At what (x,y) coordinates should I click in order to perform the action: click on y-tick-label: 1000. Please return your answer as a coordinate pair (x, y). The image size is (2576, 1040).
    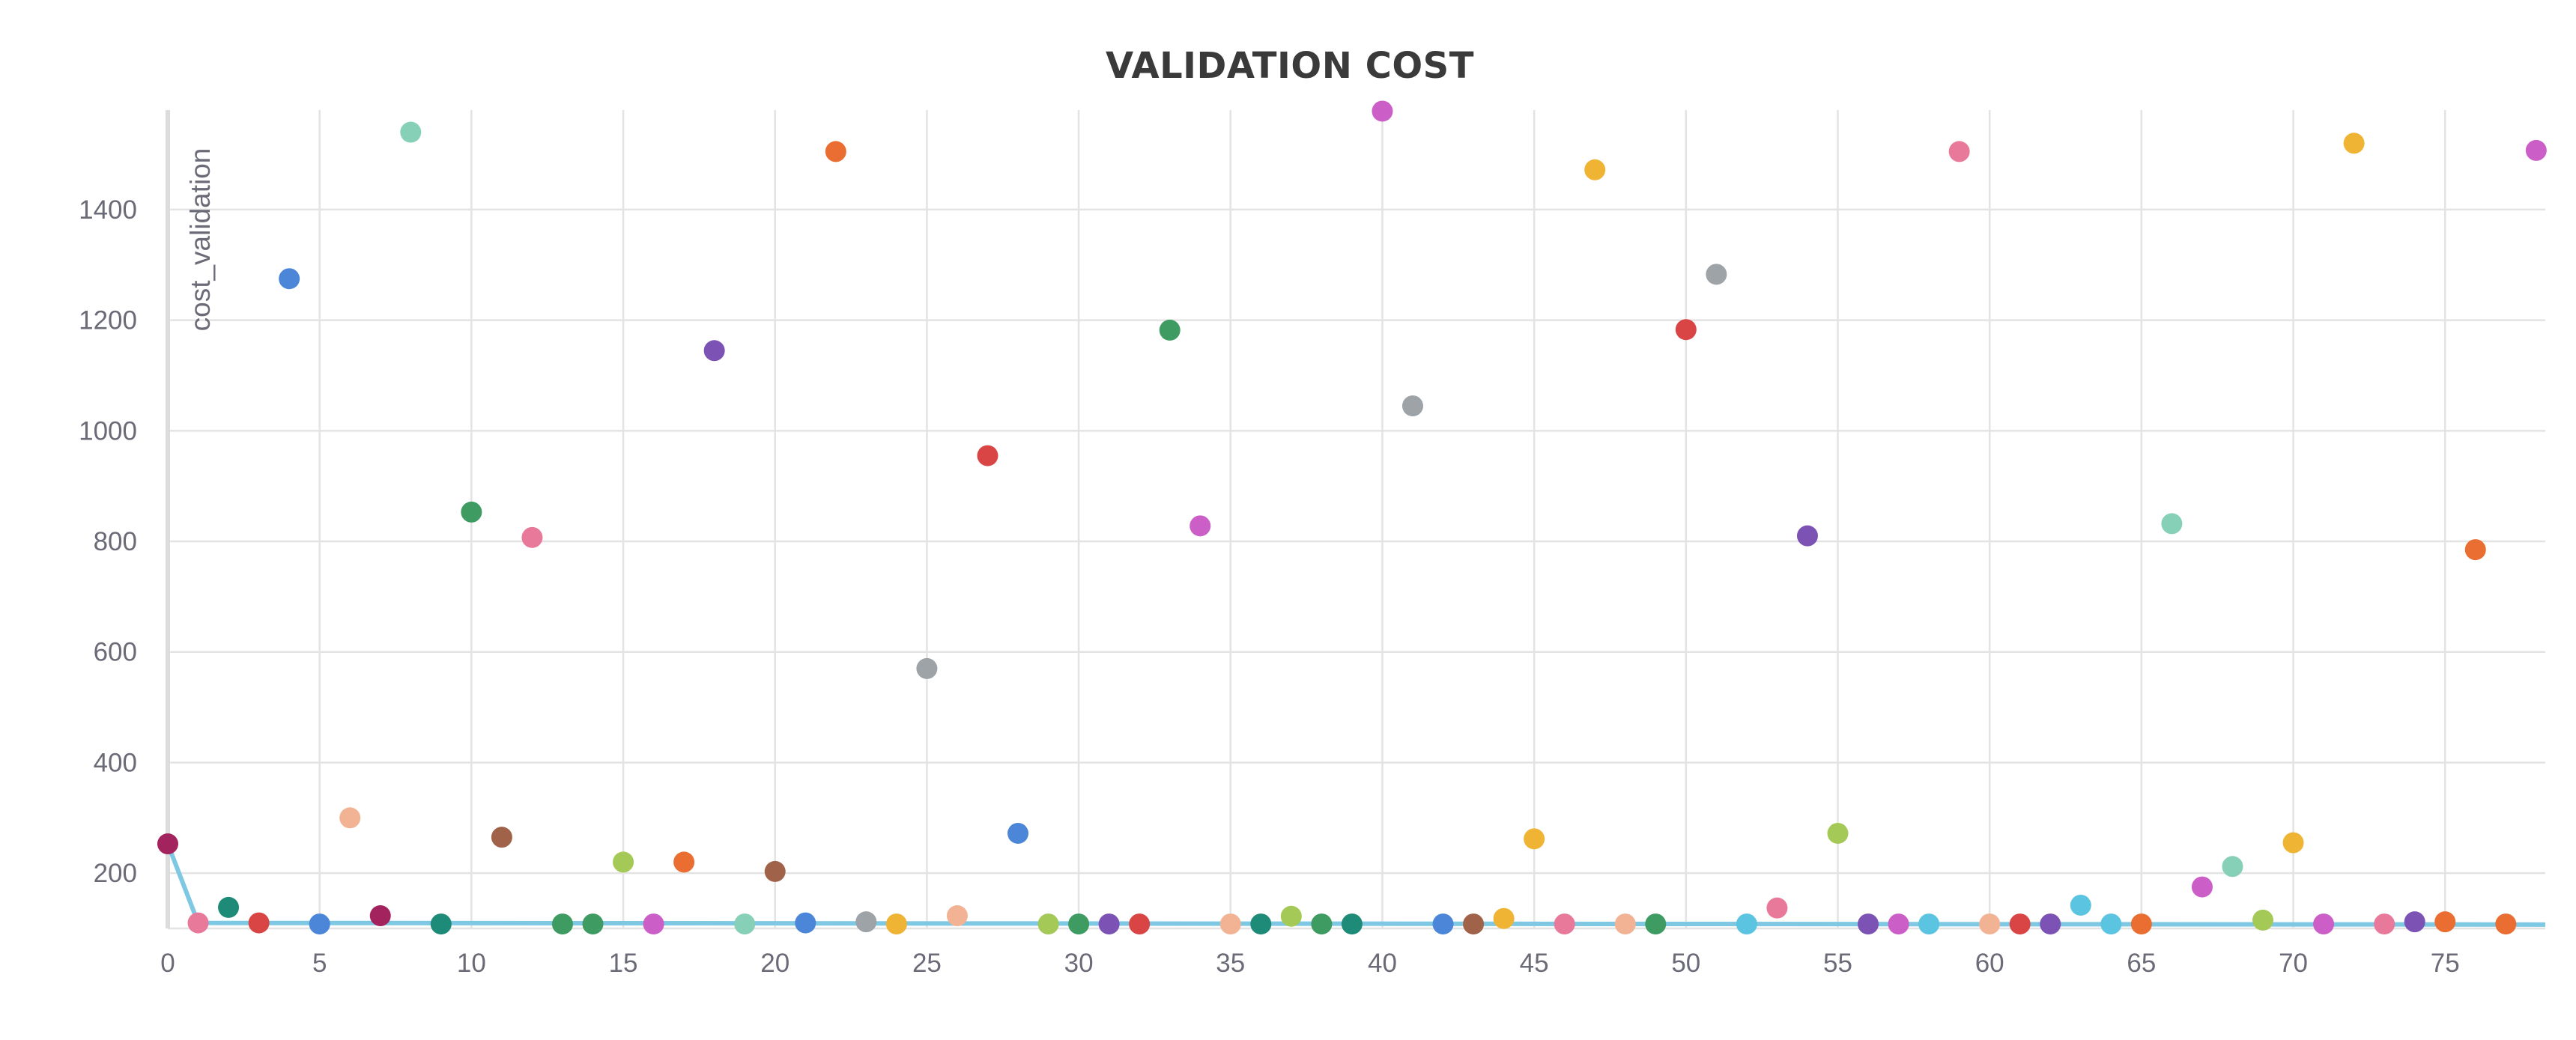
    Looking at the image, I should click on (108, 431).